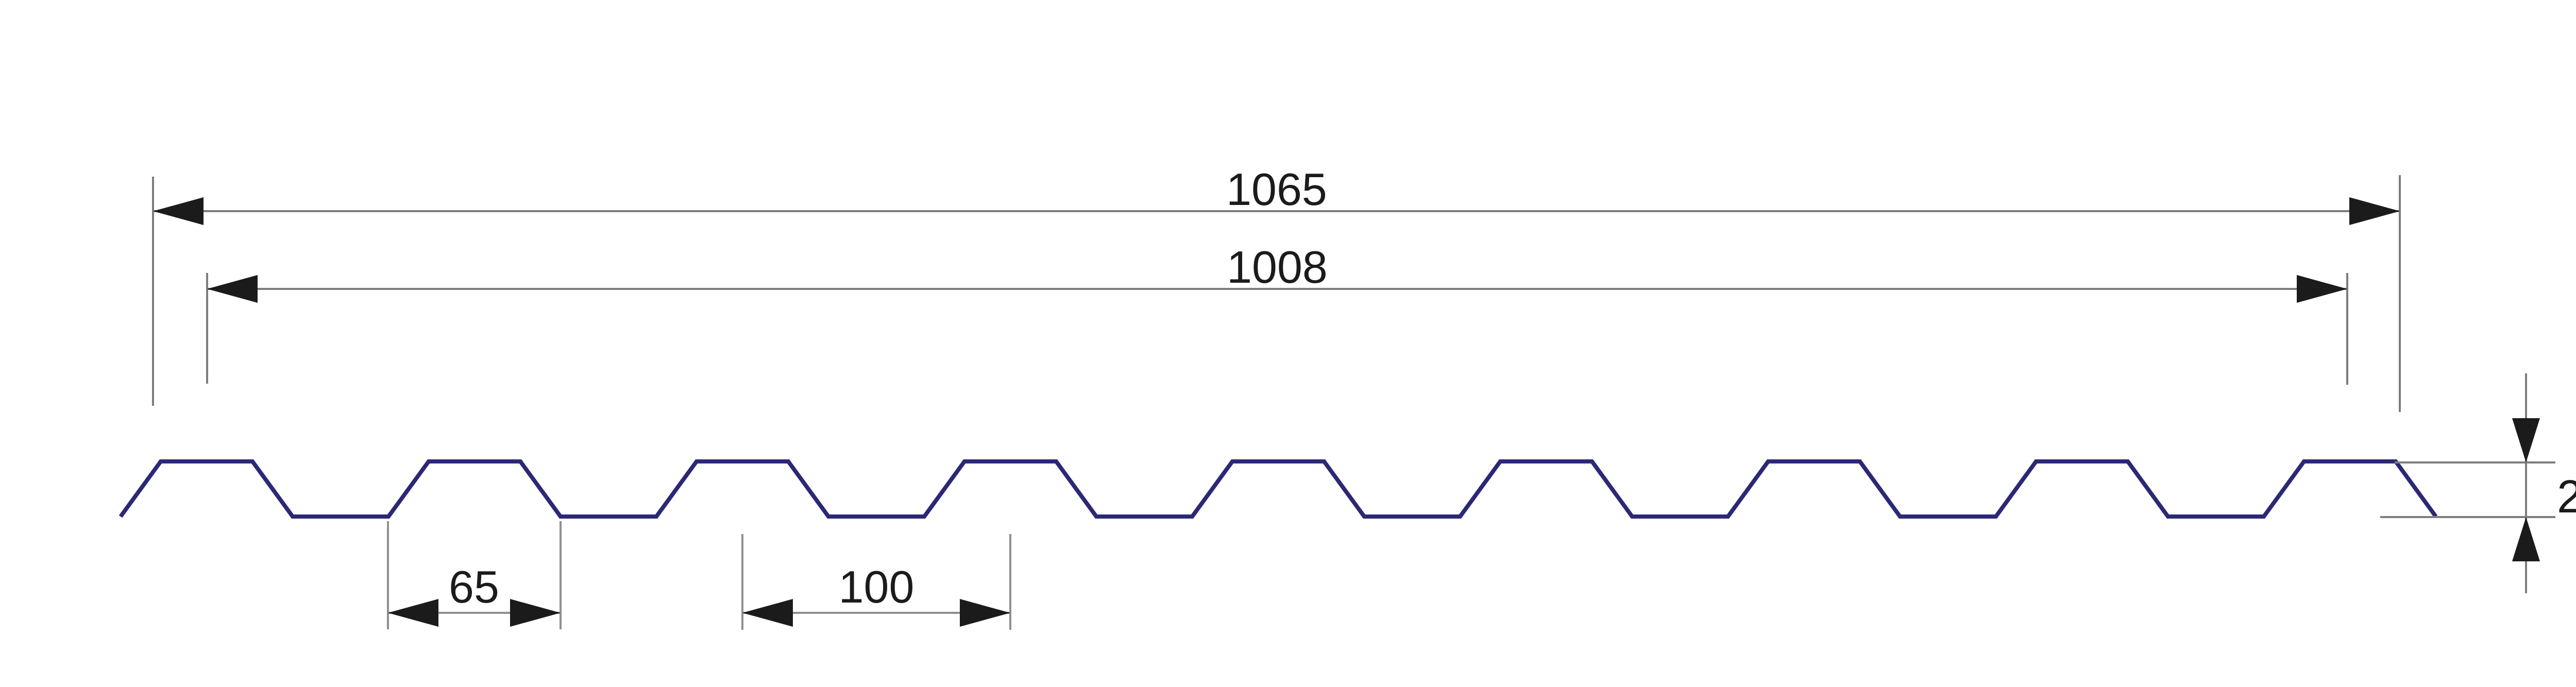 The image size is (2576, 687). Describe the element at coordinates (1277, 267) in the screenshot. I see `dim-working-width-label: 1008` at that location.